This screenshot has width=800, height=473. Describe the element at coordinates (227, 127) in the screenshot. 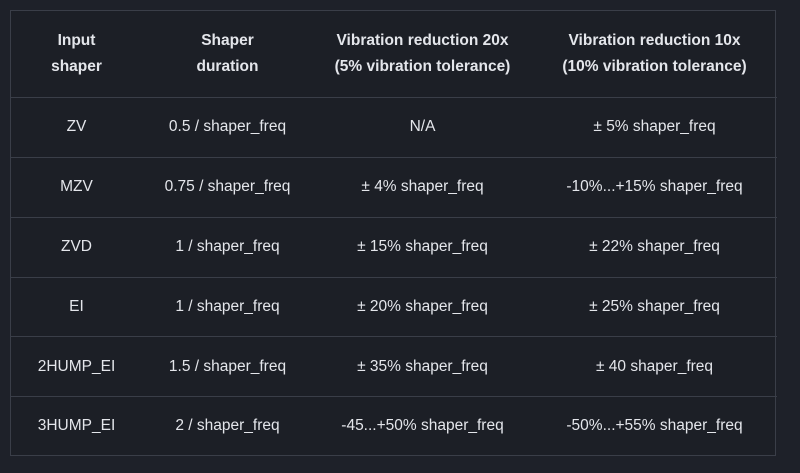

I see `table-cell: 0.5 / shaper_freq` at that location.